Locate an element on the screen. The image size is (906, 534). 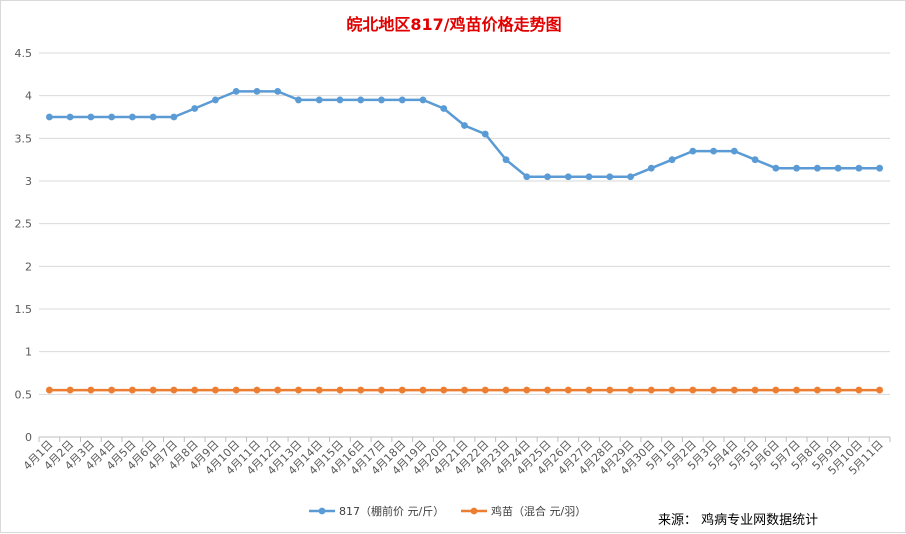
y-tick-label: 1 is located at coordinates (28, 352).